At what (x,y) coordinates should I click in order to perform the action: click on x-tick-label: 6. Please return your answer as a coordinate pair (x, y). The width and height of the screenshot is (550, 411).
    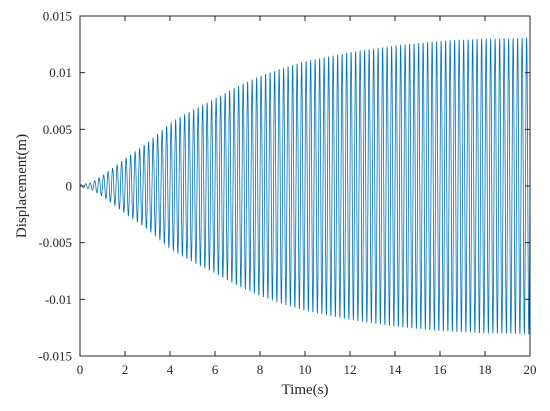
    Looking at the image, I should click on (215, 369).